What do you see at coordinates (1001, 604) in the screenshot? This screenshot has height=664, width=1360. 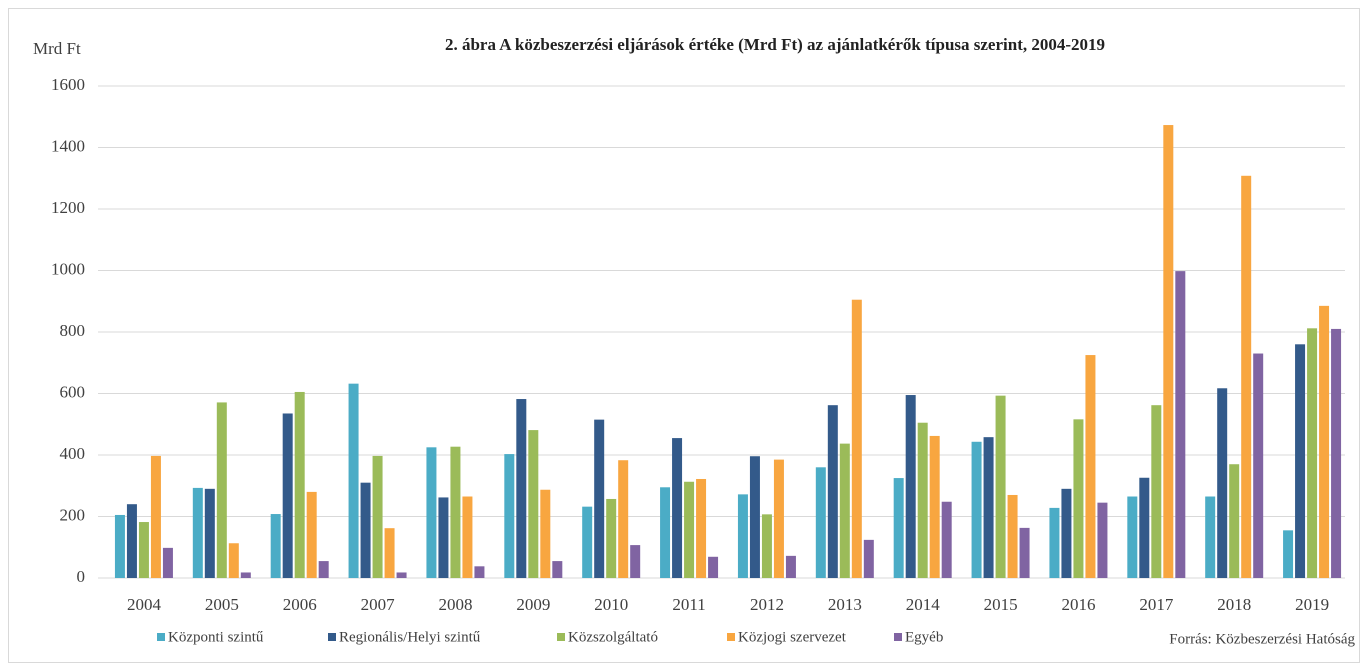 I see `x-tick-label: 2015` at bounding box center [1001, 604].